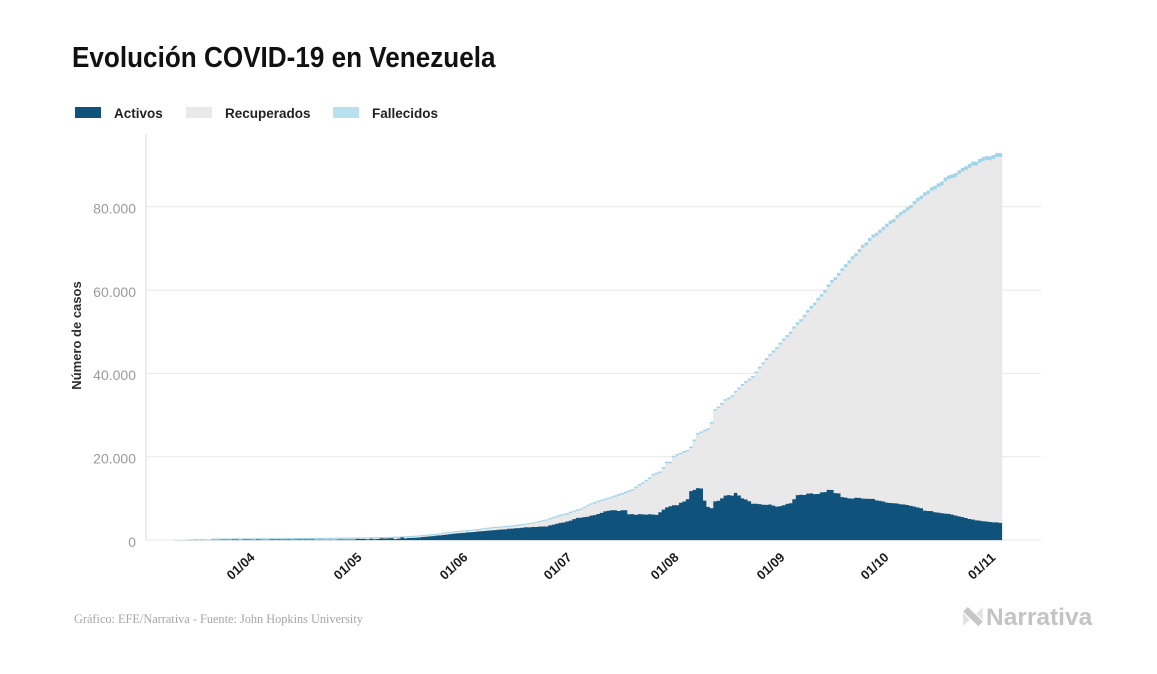  Describe the element at coordinates (114, 459) in the screenshot. I see `svg-text: 20.000` at that location.